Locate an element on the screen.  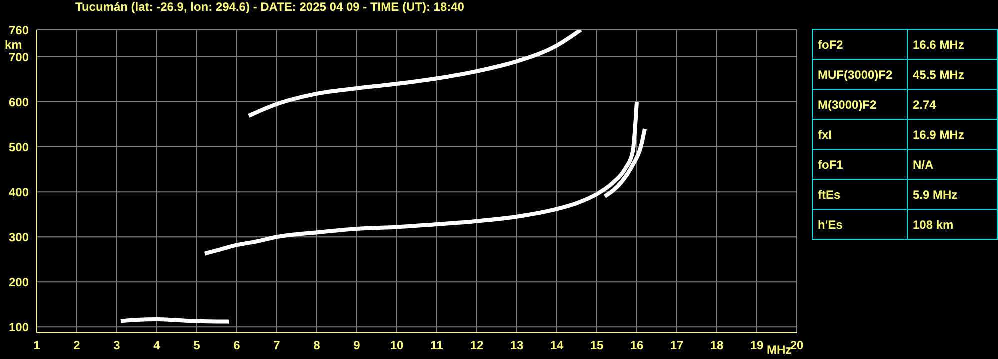
x-tick-label: 4 is located at coordinates (157, 345).